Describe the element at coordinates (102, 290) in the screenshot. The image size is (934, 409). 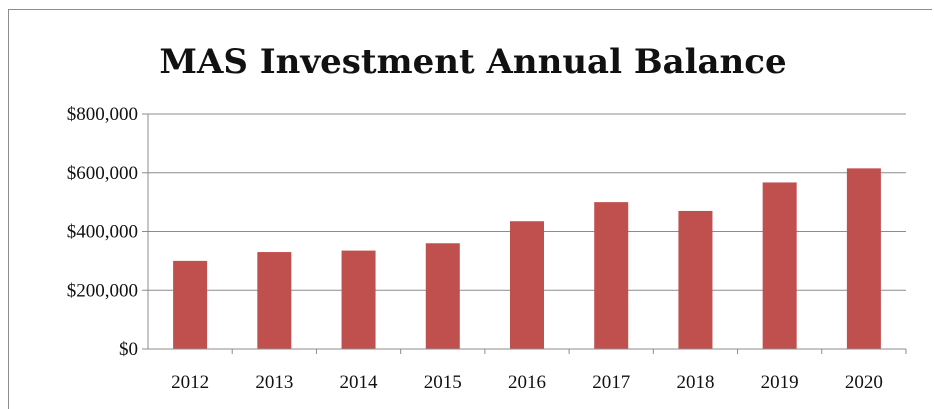
I see `y-tick-label: $200,000` at that location.